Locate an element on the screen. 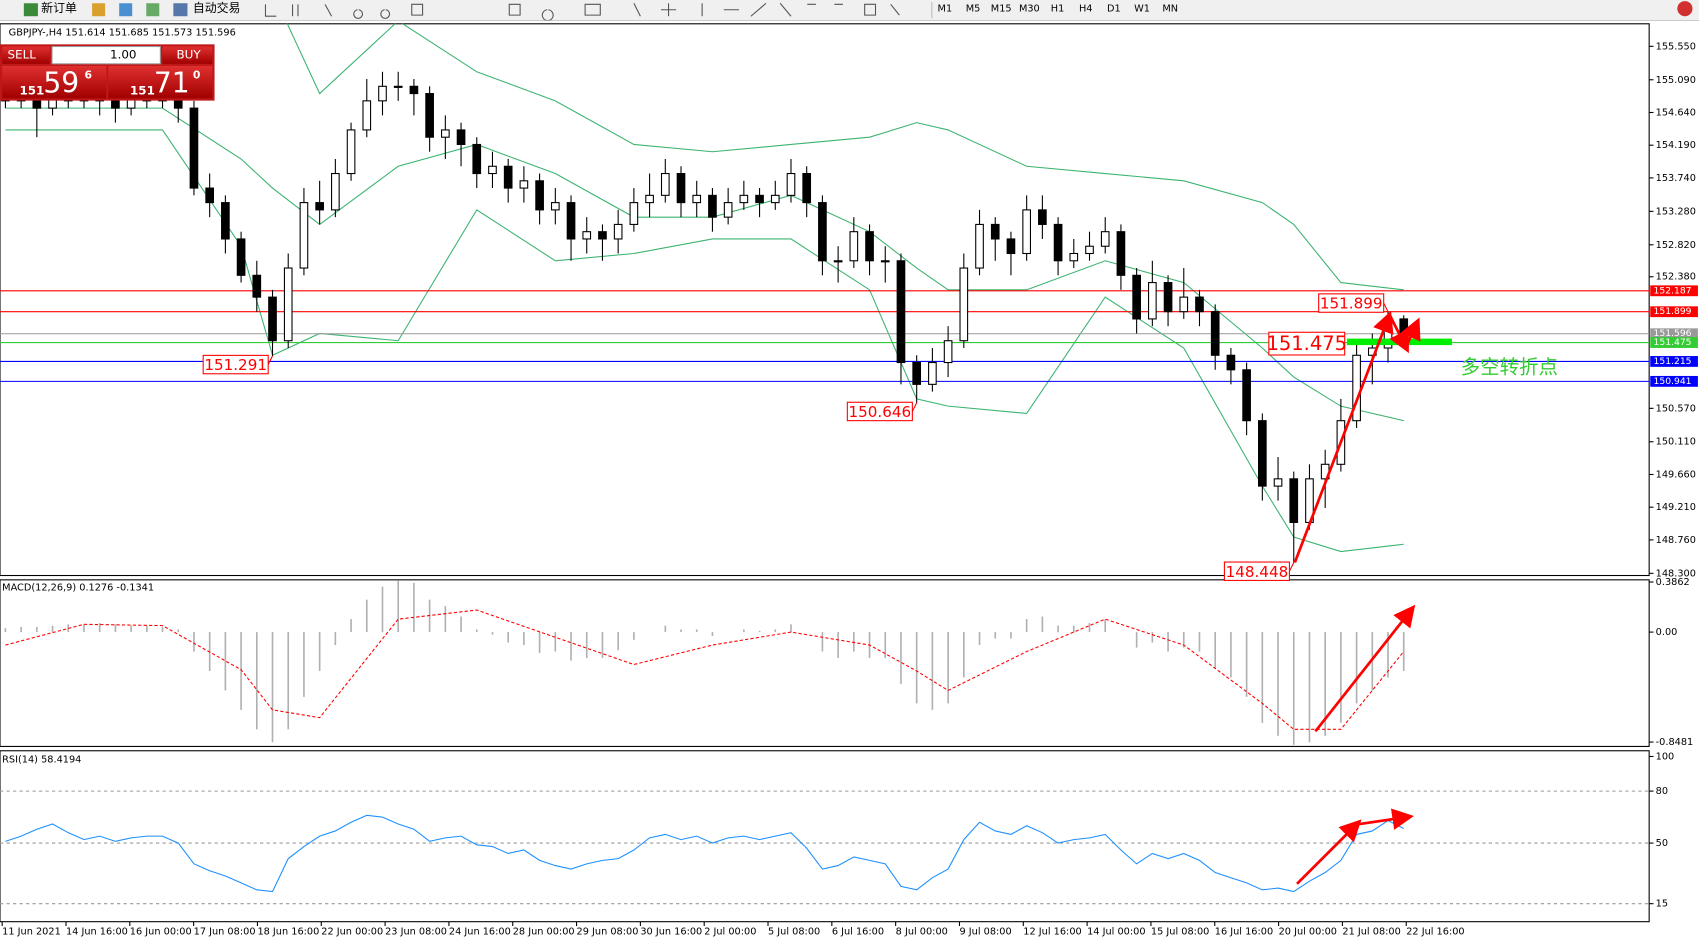 Image resolution: width=1699 pixels, height=939 pixels. buy-button is located at coordinates (187, 55).